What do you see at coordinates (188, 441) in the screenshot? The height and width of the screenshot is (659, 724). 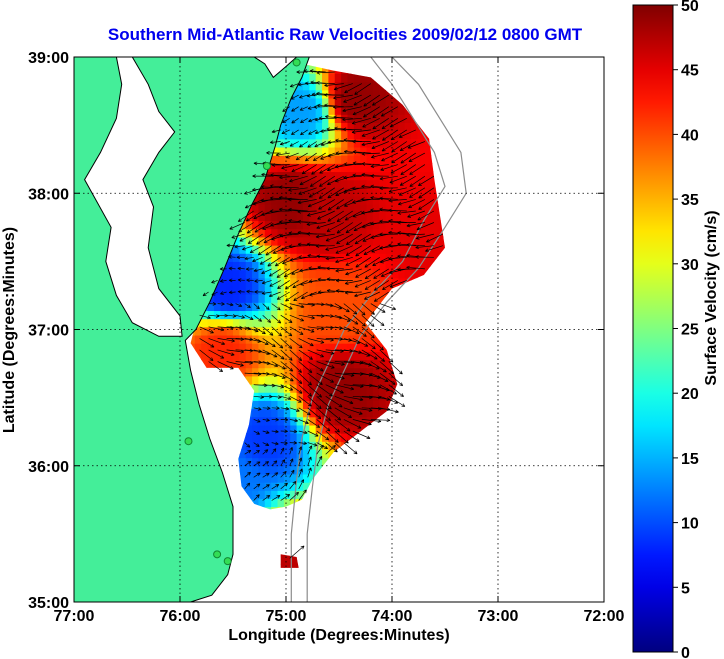 I see `radar-station-marker` at bounding box center [188, 441].